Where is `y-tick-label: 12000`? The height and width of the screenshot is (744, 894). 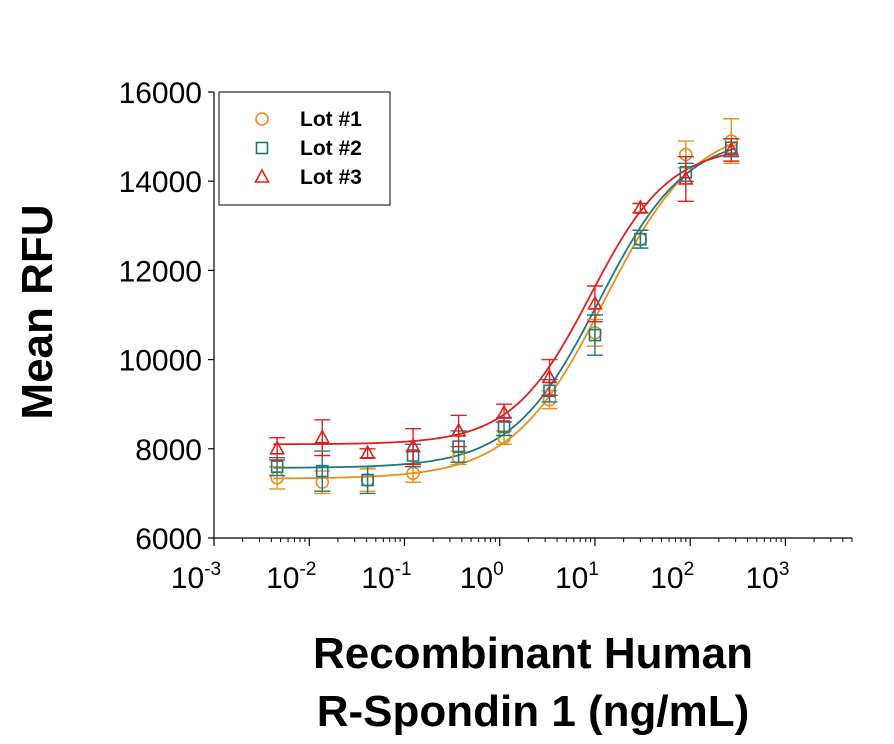
y-tick-label: 12000 is located at coordinates (160, 271).